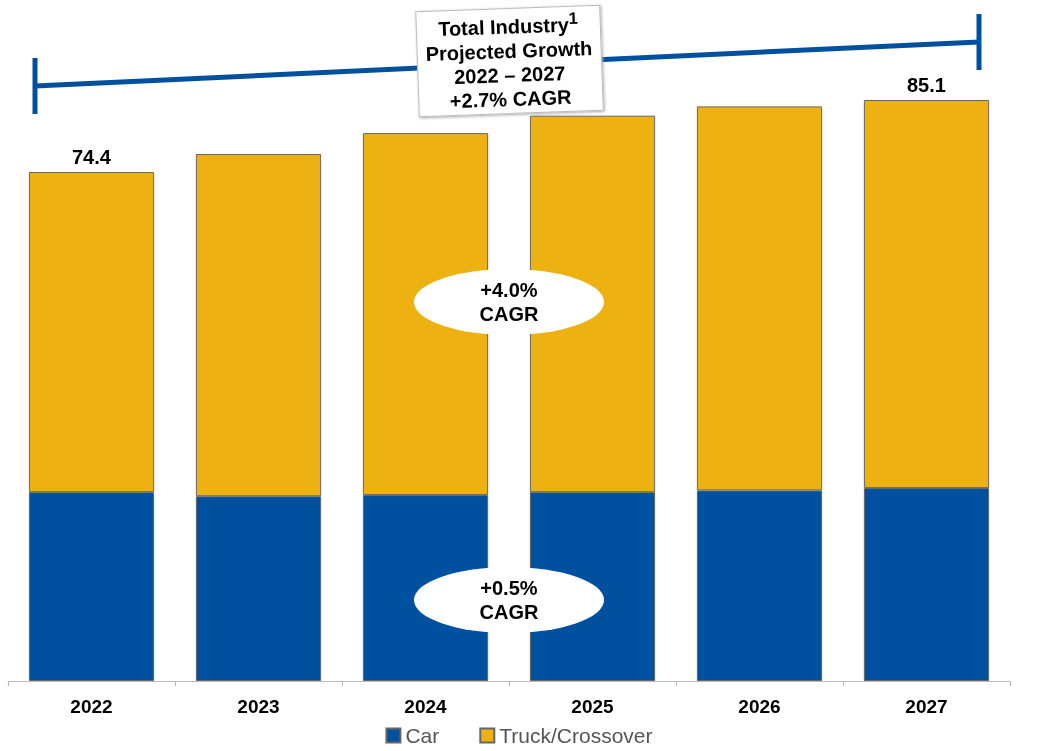  What do you see at coordinates (91, 157) in the screenshot?
I see `annotation: 74.4` at bounding box center [91, 157].